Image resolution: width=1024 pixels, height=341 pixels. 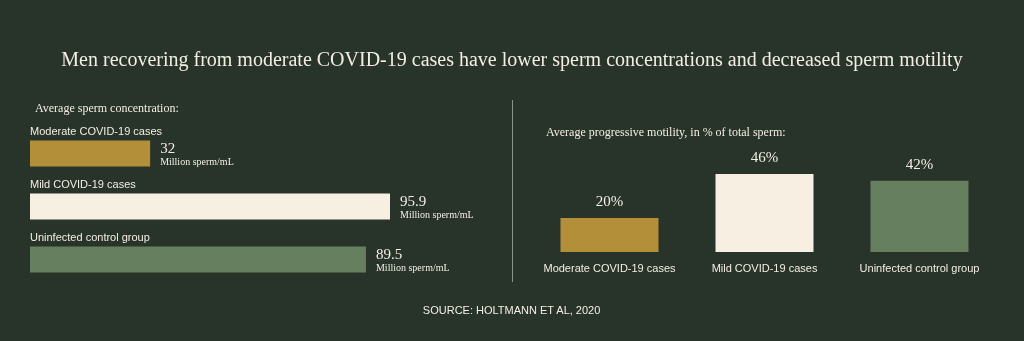 I want to click on data-label: 20%, so click(x=609, y=201).